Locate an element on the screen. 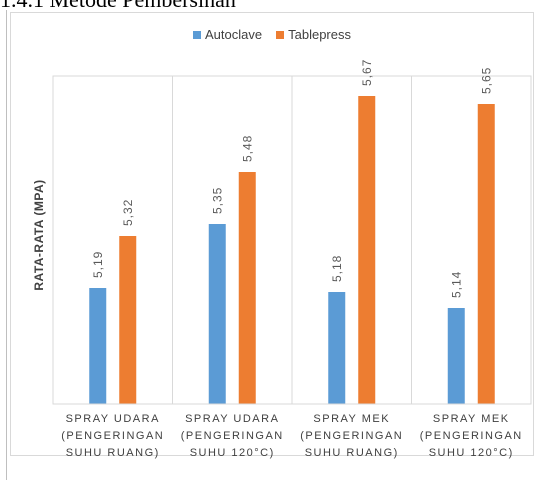 The image size is (544, 481). data-label-autoclave-4: 5,14 is located at coordinates (456, 284).